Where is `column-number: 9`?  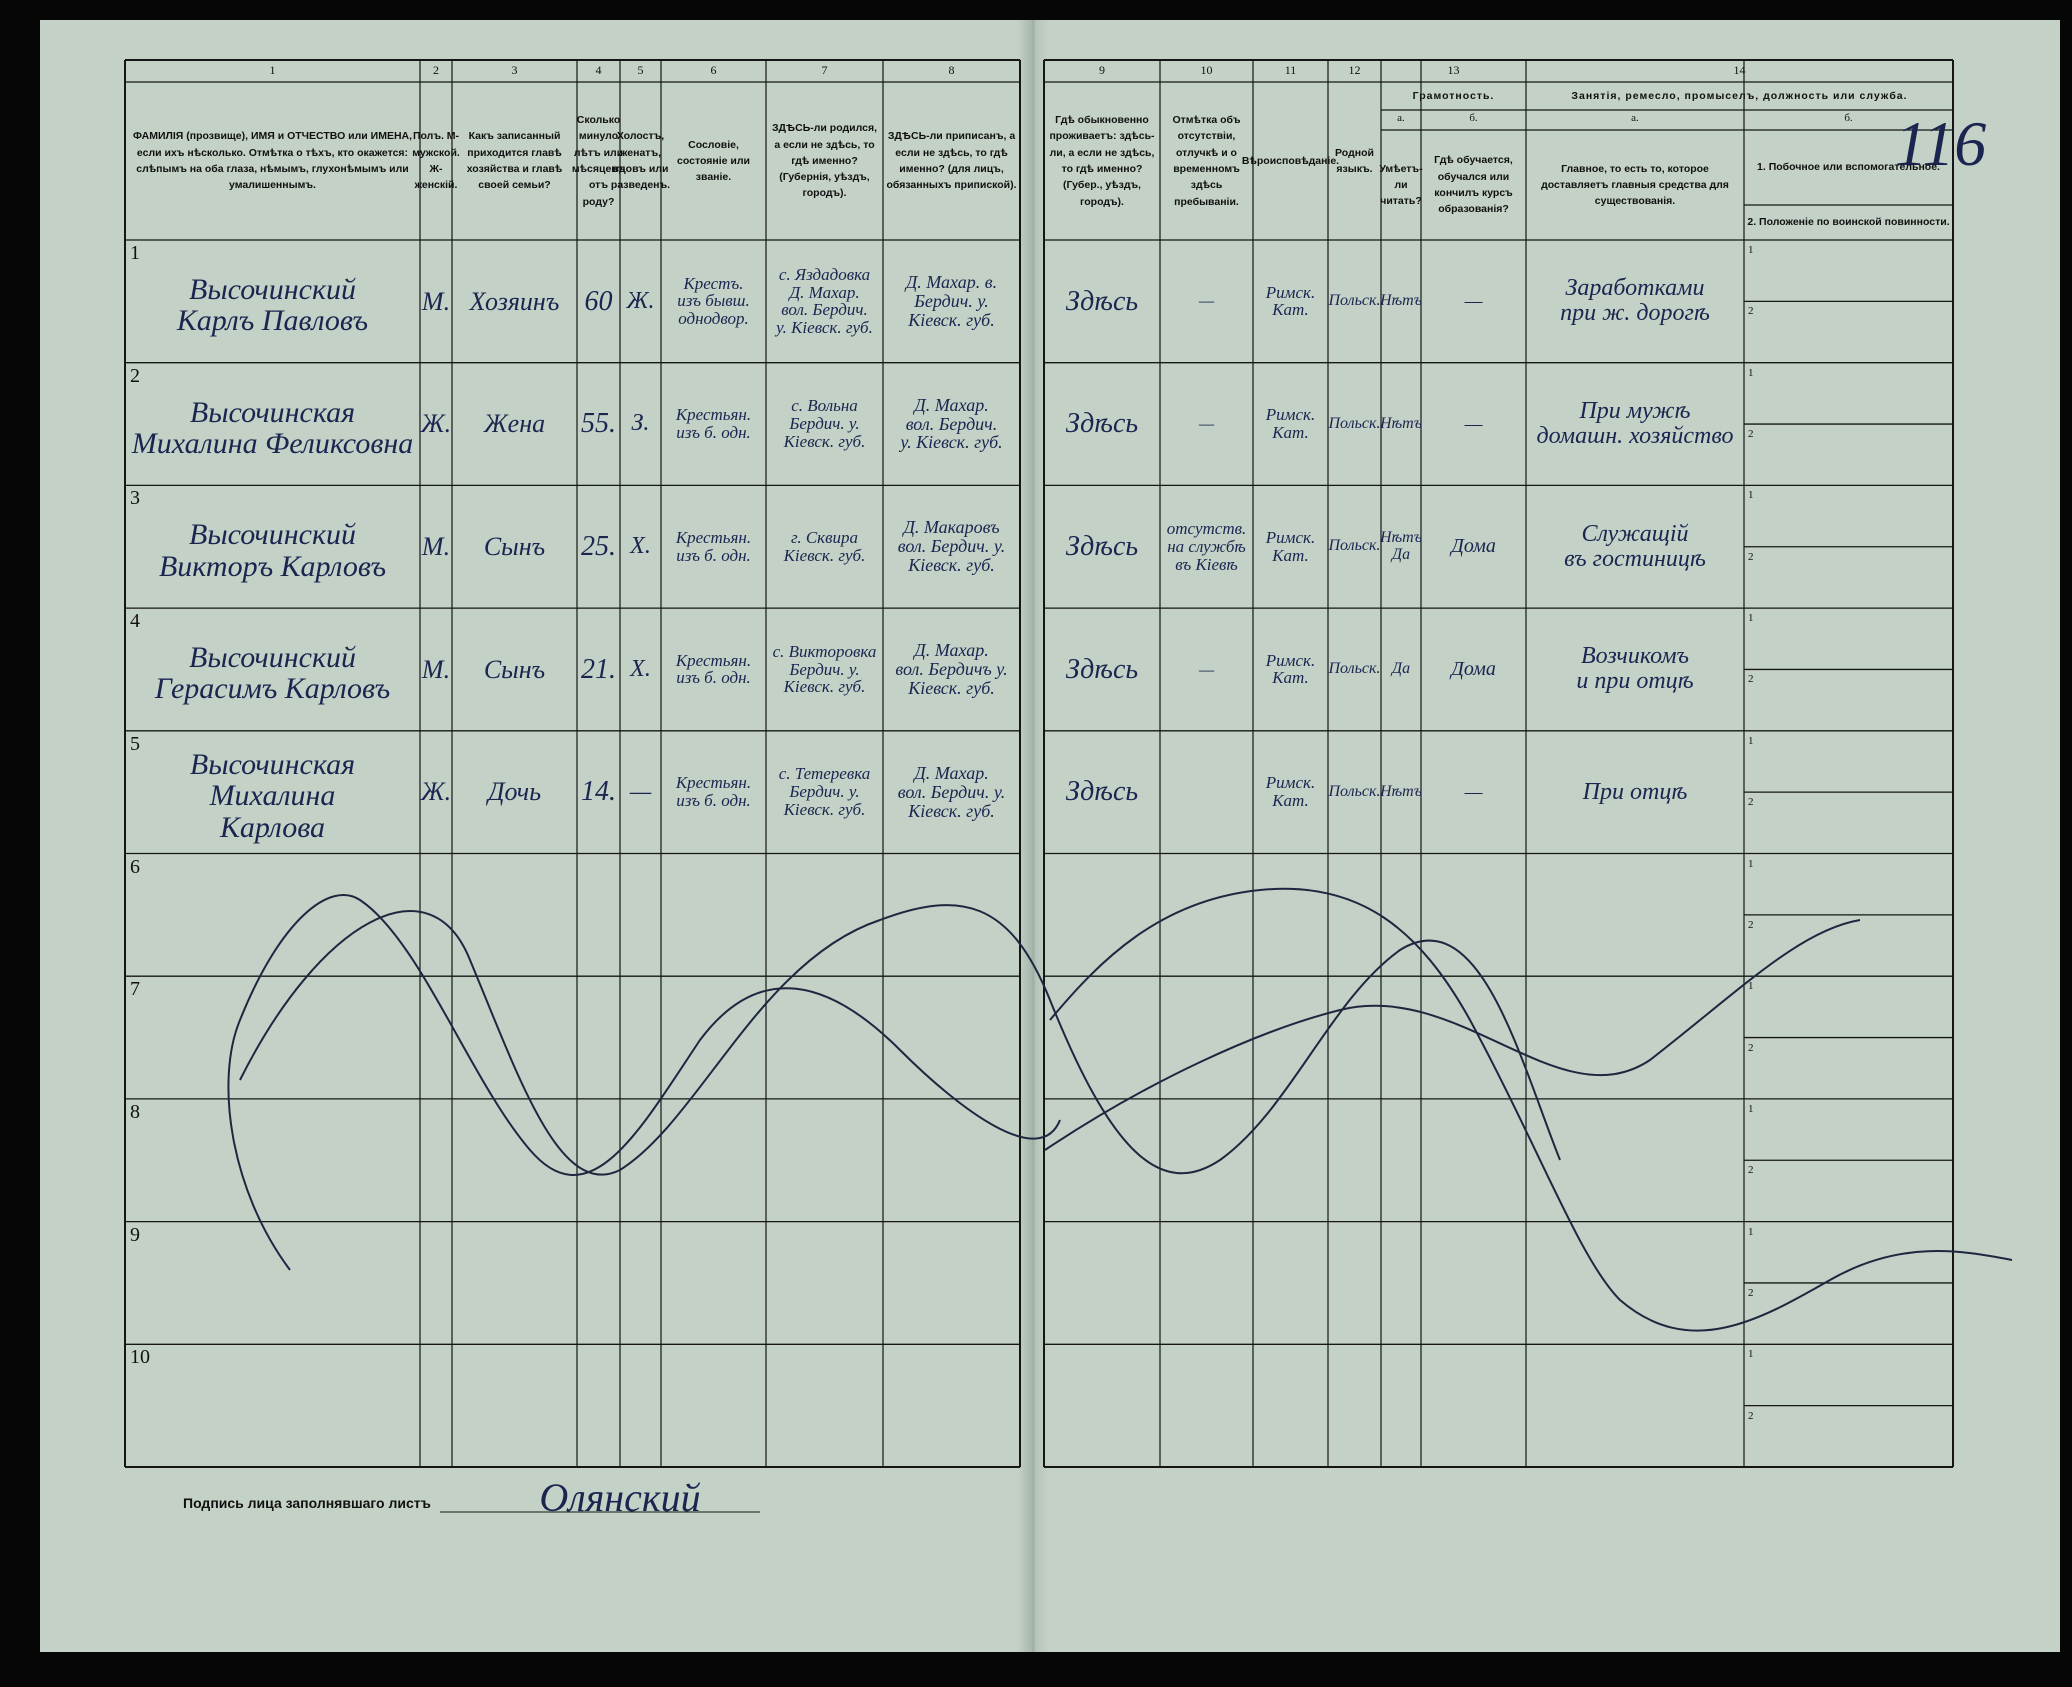 column-number: 9 is located at coordinates (1102, 70).